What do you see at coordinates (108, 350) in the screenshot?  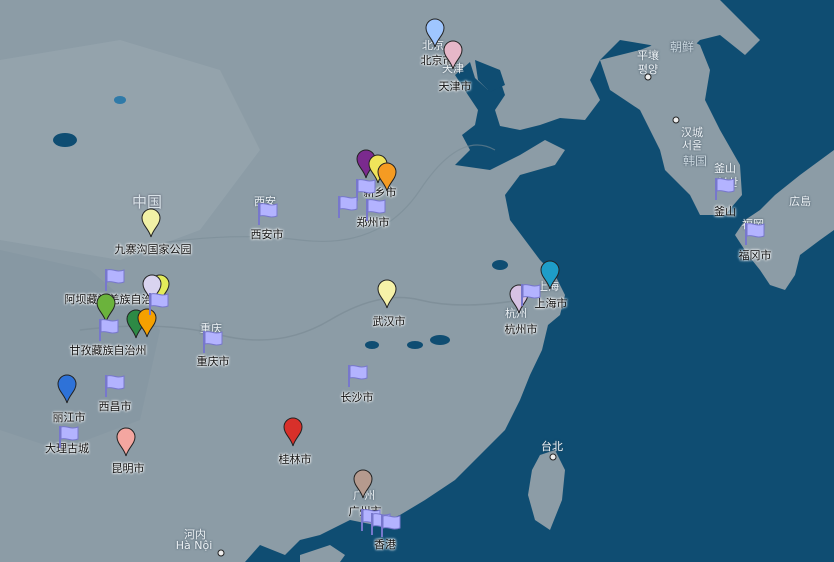 I see `ganzi-label: 甘孜藏族自治州` at bounding box center [108, 350].